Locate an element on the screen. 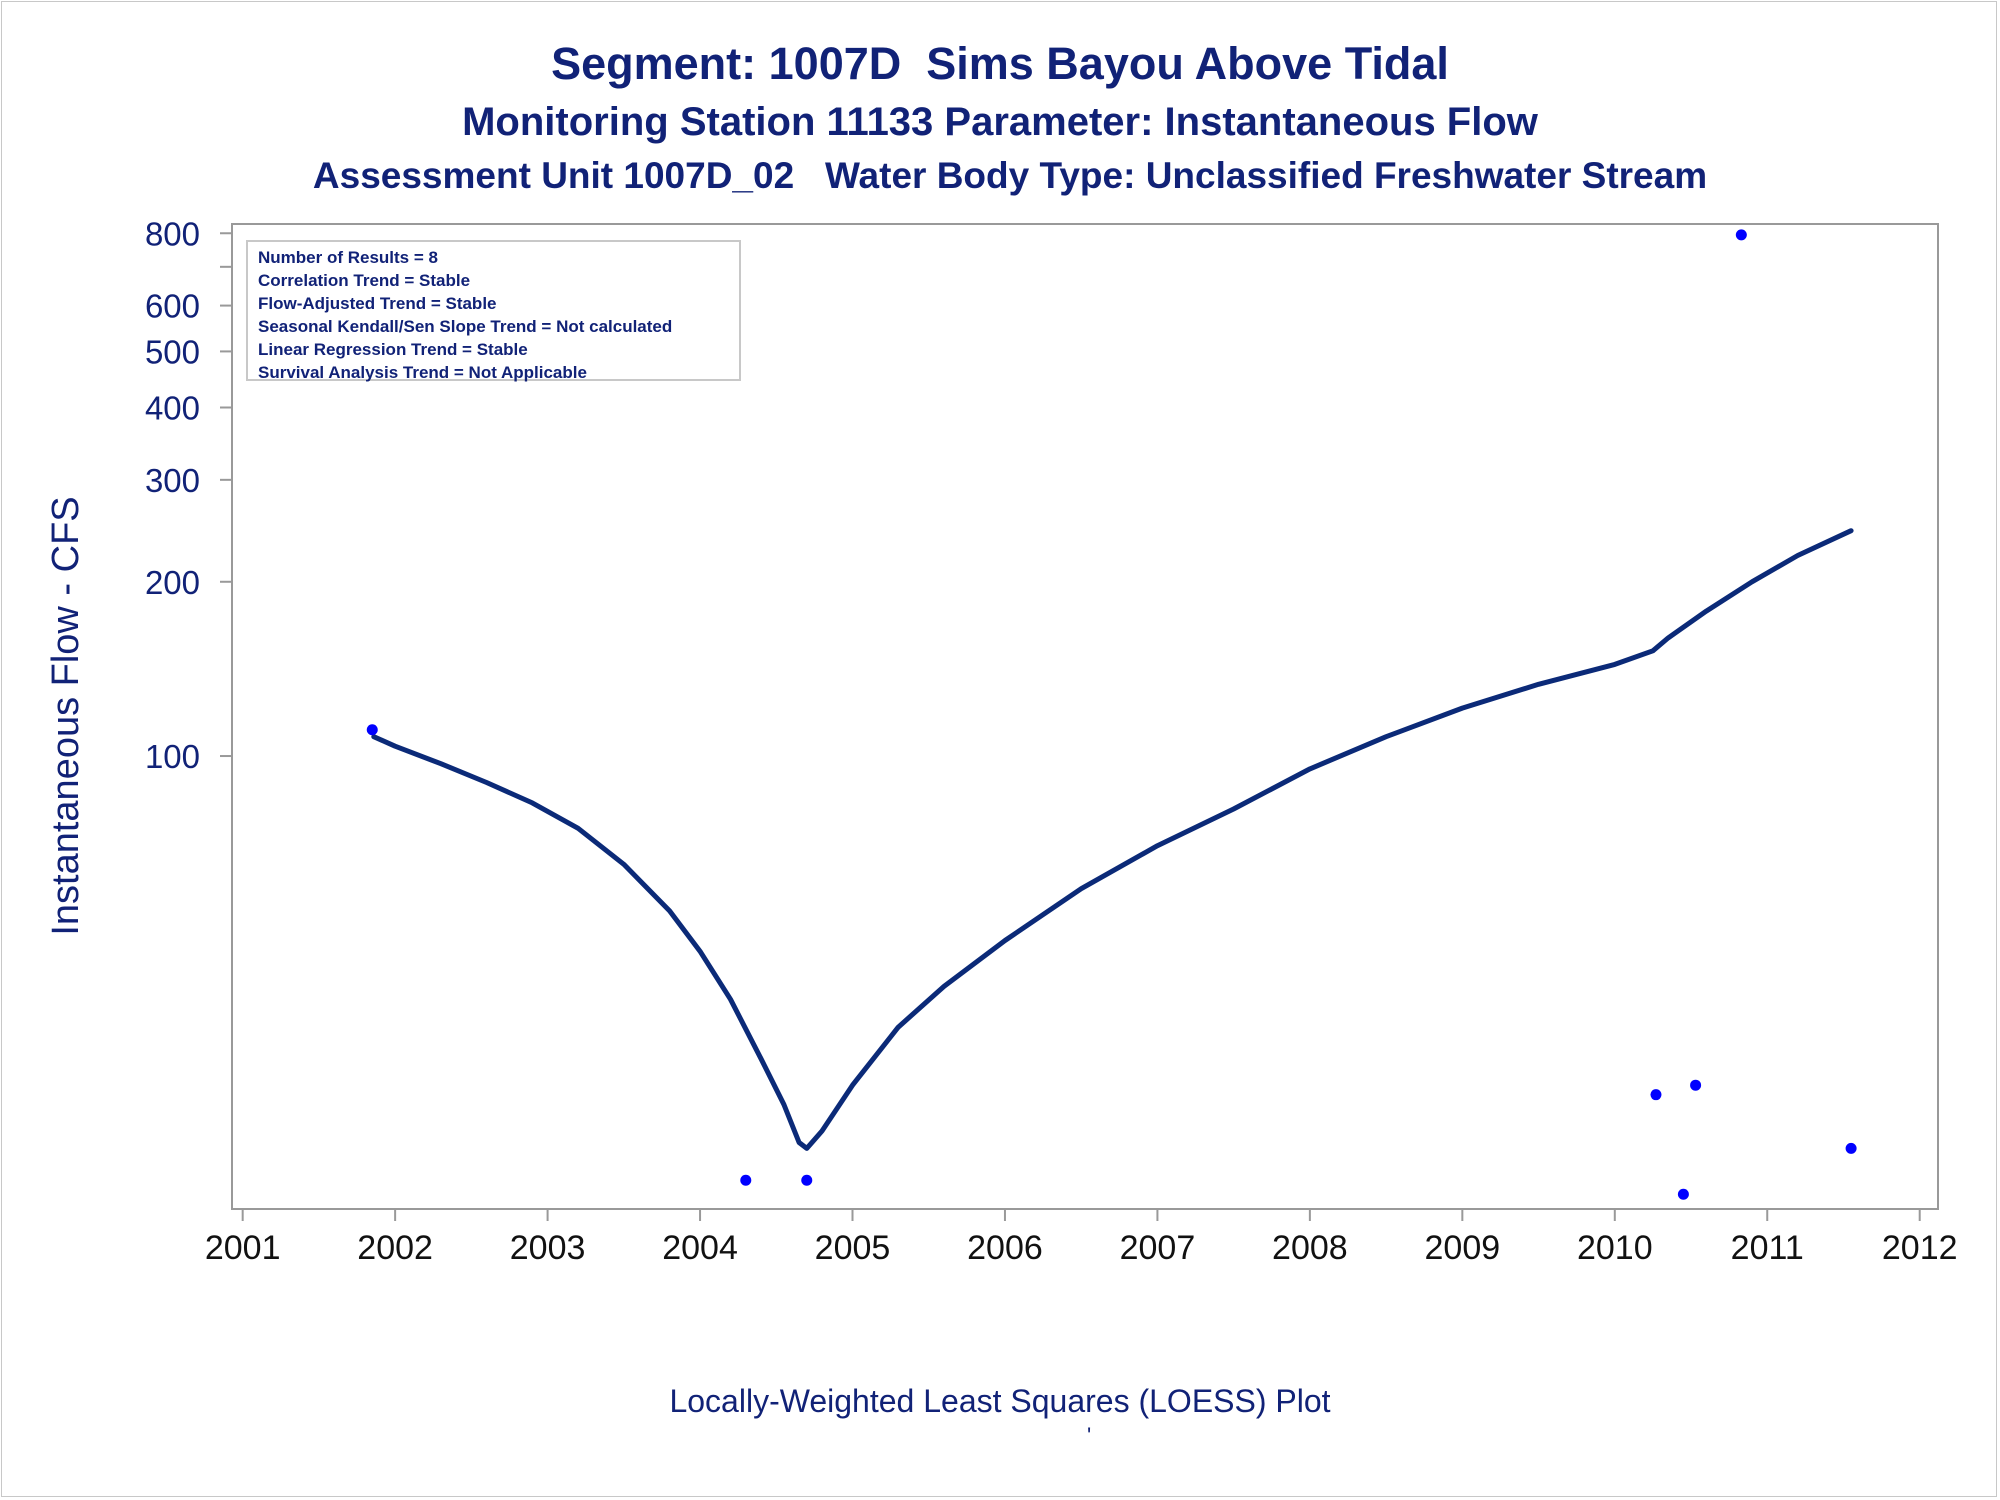 The width and height of the screenshot is (2000, 1500). y-tick-label: 300 is located at coordinates (172, 480).